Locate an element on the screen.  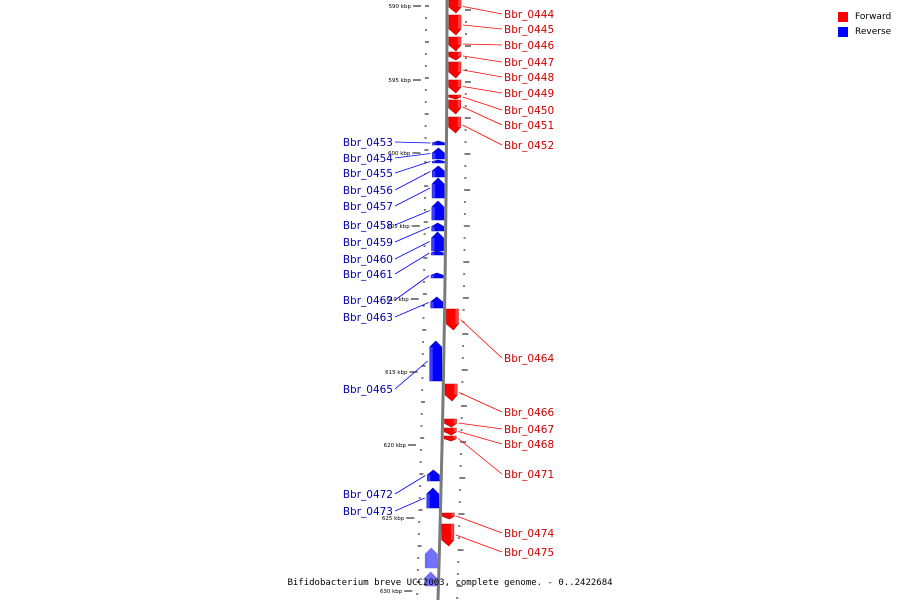
gene-label-bbr-0471: Bbr_0471 is located at coordinates (529, 475).